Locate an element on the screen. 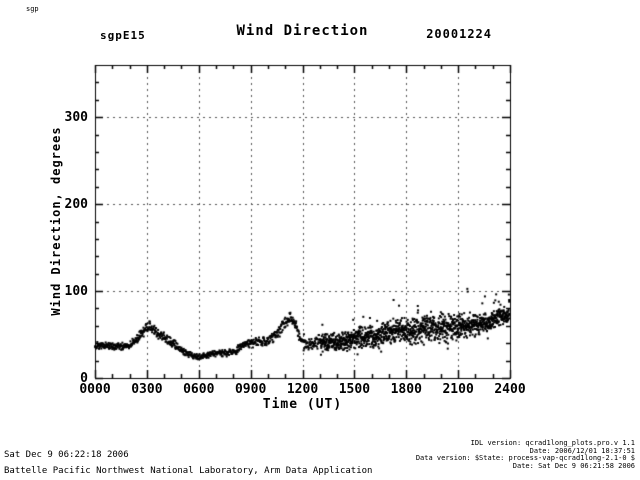  date-label: 20001224 is located at coordinates (459, 34).